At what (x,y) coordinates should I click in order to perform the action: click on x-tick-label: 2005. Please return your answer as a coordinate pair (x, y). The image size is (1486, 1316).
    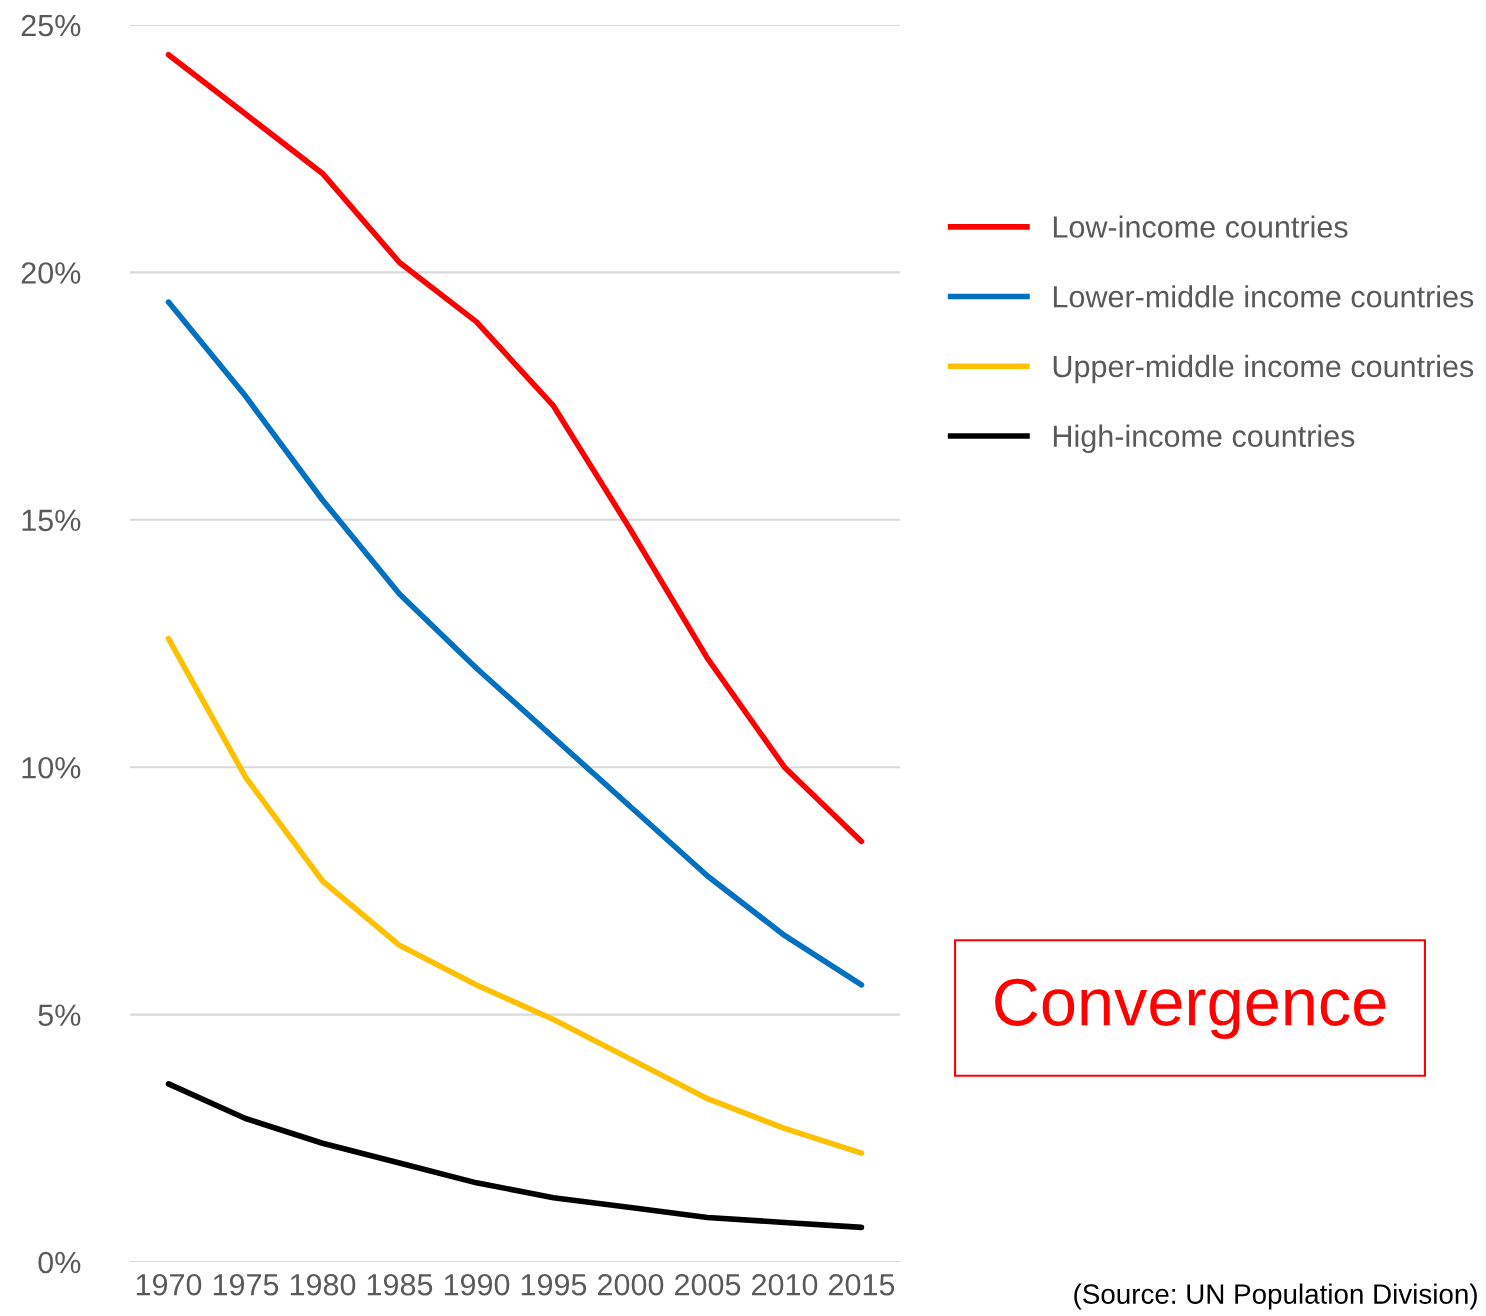
    Looking at the image, I should click on (708, 1284).